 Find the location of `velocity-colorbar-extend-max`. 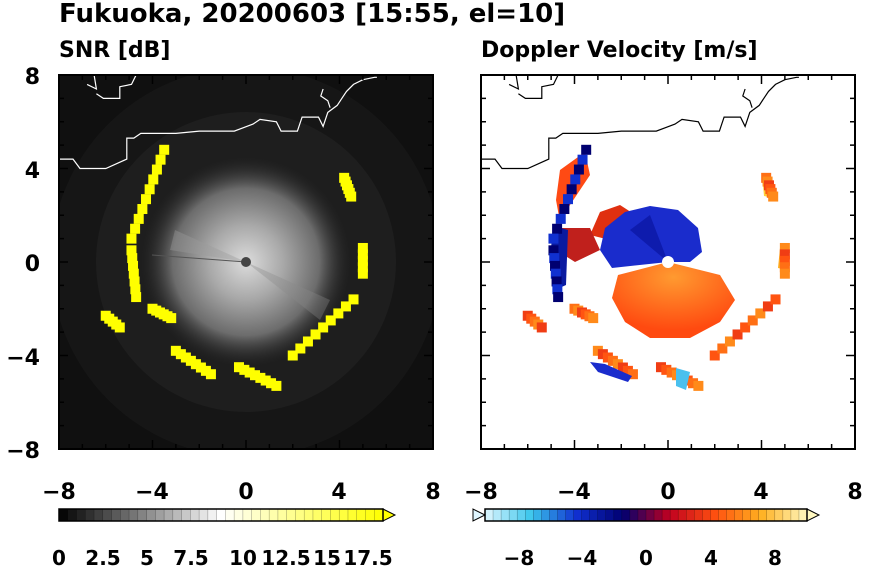

velocity-colorbar-extend-max is located at coordinates (813, 515).